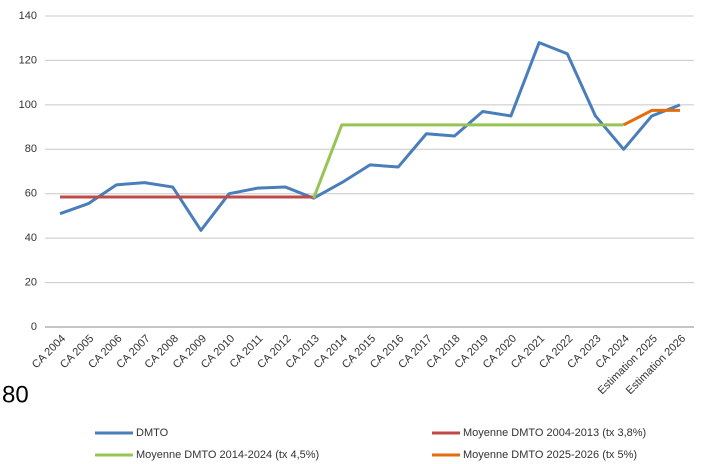 The height and width of the screenshot is (464, 707). Describe the element at coordinates (152, 433) in the screenshot. I see `legend-label: DMTO` at that location.